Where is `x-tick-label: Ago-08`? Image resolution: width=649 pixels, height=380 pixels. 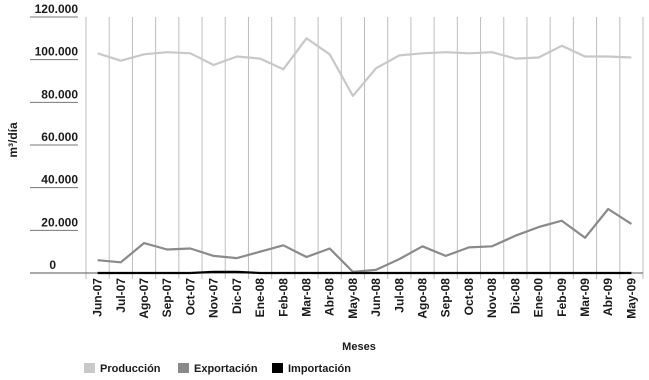 x-tick-label: Ago-08 is located at coordinates (423, 298).